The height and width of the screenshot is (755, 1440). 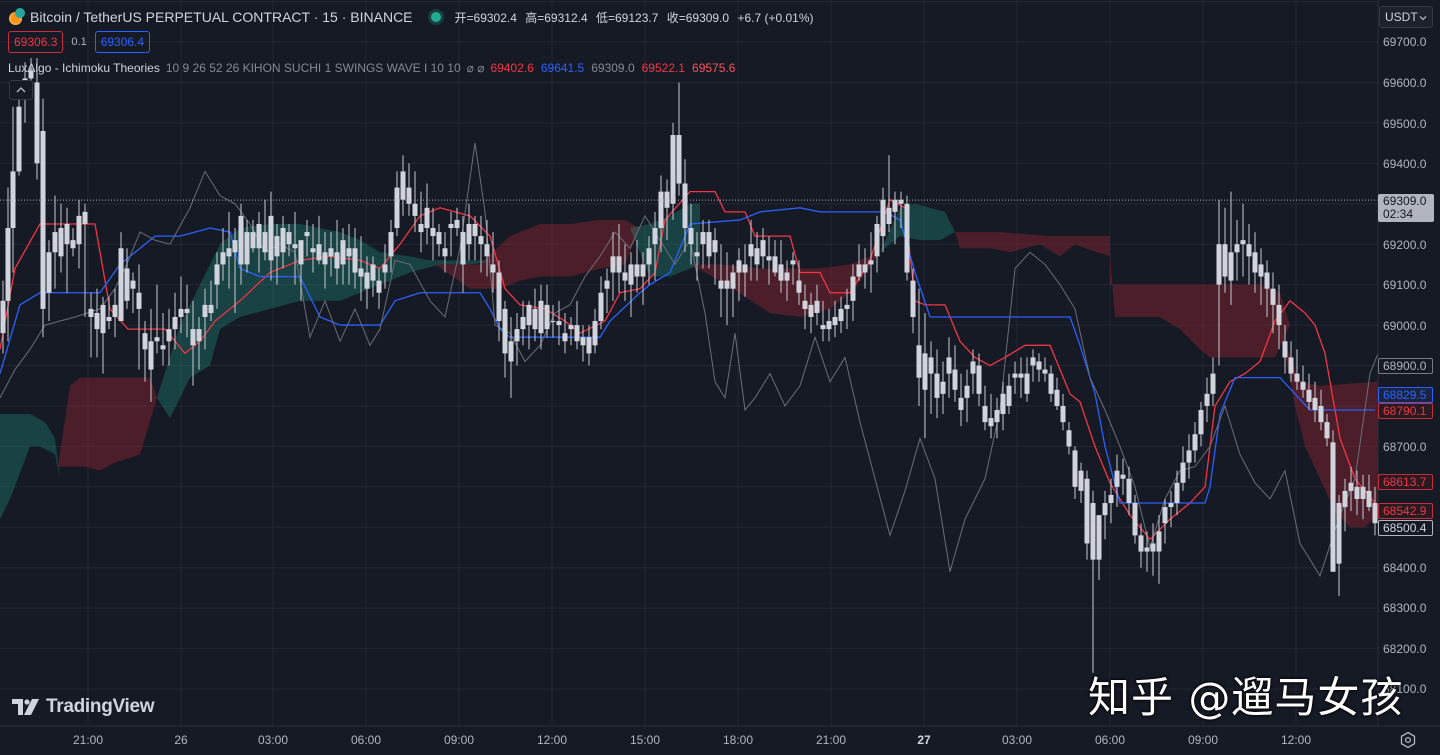 I want to click on bid-ask-buttons: 69306.3 0.1 69306.4, so click(x=79, y=42).